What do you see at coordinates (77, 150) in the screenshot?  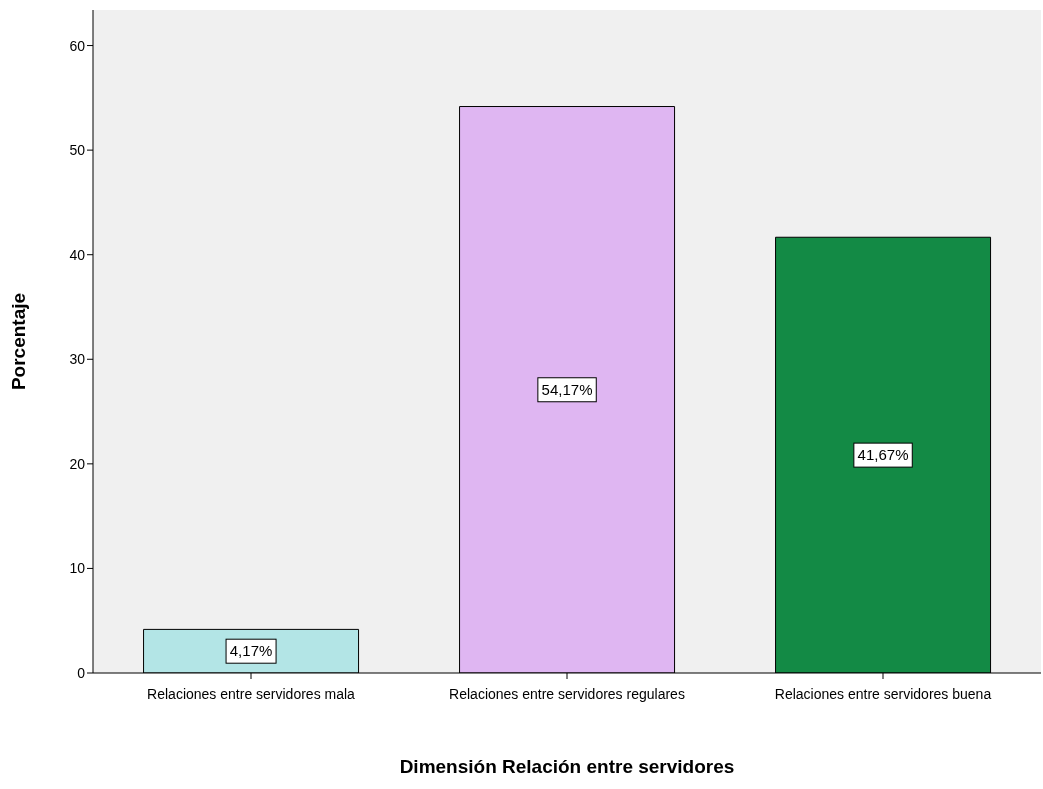 I see `y-tick-label: 50` at bounding box center [77, 150].